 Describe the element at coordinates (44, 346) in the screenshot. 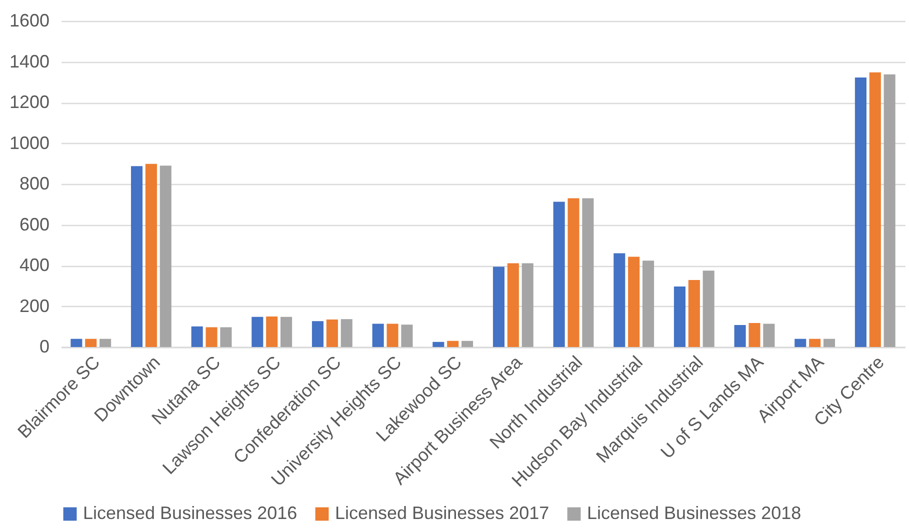

I see `y-tick-label: 0` at that location.